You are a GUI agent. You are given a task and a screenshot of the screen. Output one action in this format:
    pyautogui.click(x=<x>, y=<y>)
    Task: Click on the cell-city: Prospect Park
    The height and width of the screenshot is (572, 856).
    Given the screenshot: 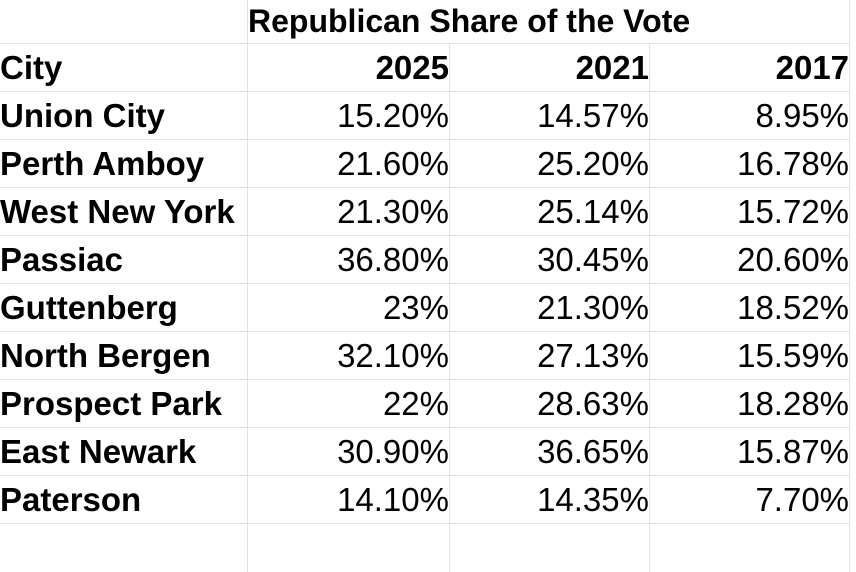 What is the action you would take?
    pyautogui.click(x=124, y=404)
    